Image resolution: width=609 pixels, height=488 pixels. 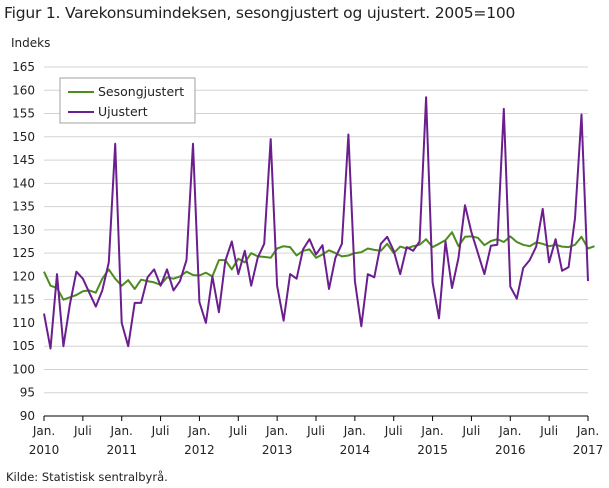 I want to click on source-note: Kilde: Statistisk sentralbyrå., so click(x=87, y=477).